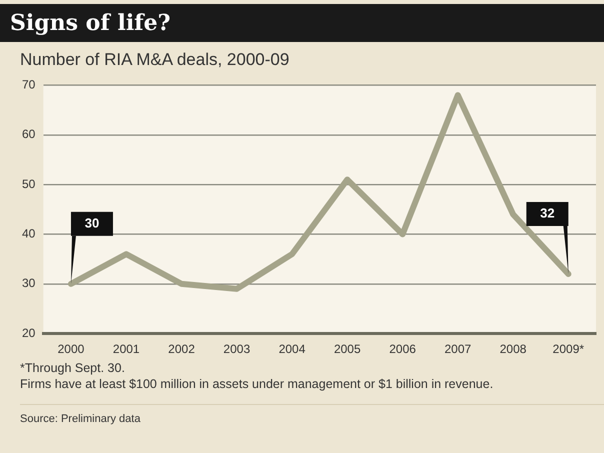 The image size is (604, 453). What do you see at coordinates (236, 349) in the screenshot?
I see `x-tick-label: 2003` at bounding box center [236, 349].